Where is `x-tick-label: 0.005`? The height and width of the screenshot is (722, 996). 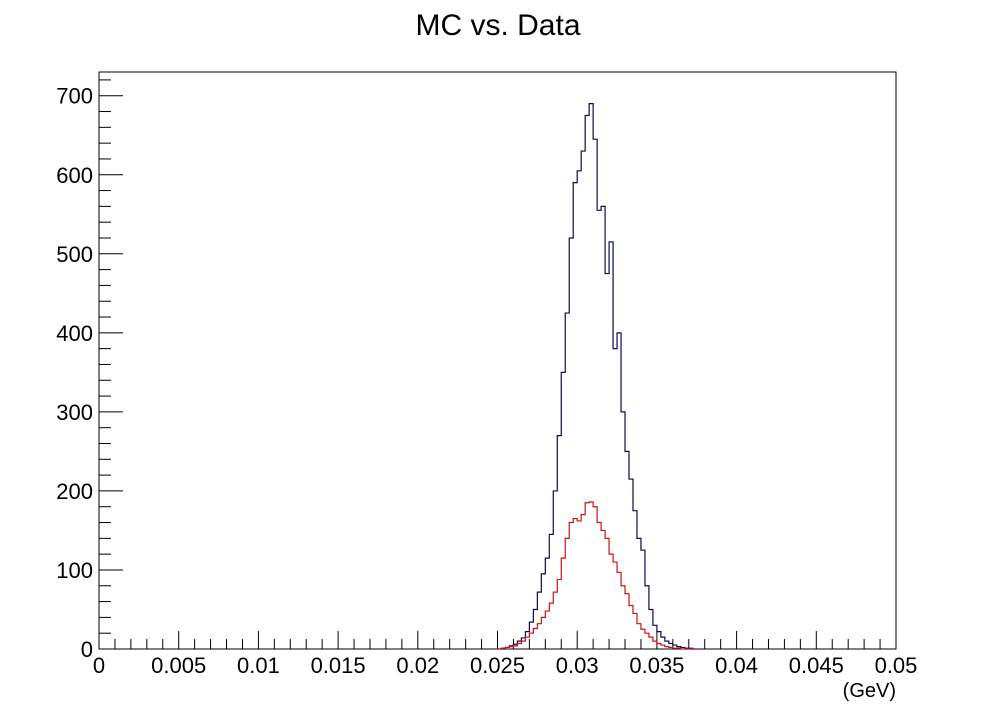
x-tick-label: 0.005 is located at coordinates (178, 665).